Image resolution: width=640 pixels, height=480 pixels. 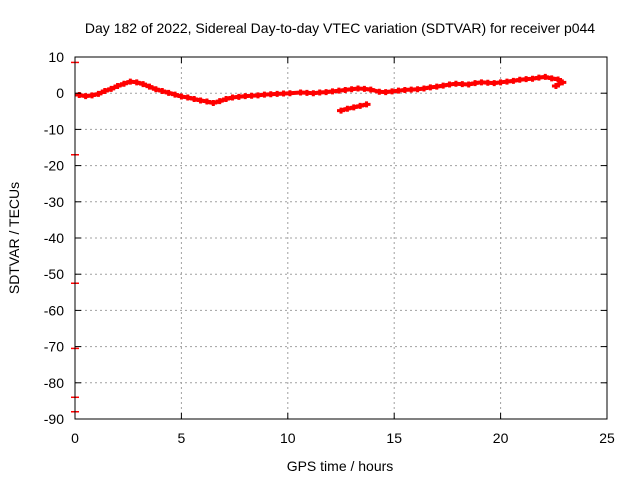 I want to click on x-tick-label: 25, so click(x=607, y=438).